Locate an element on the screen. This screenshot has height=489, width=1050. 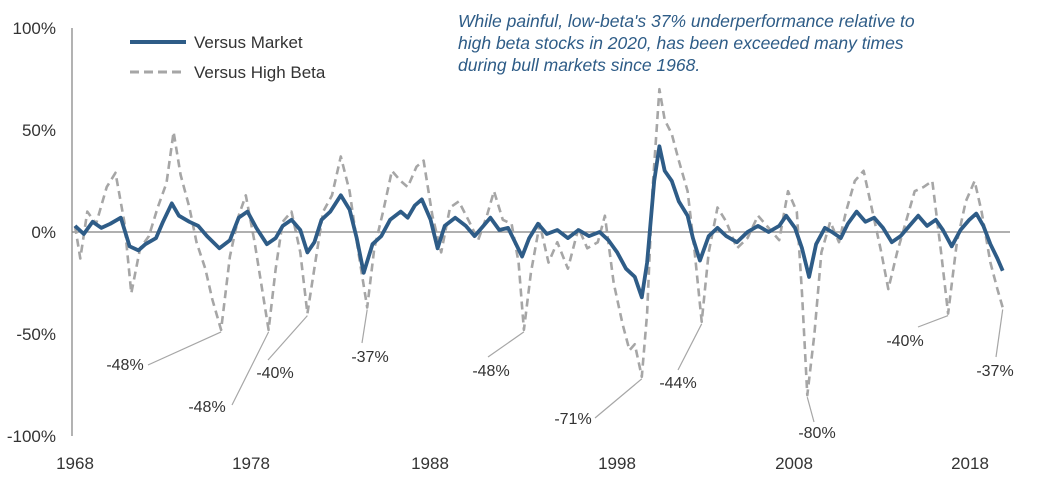
legend-label-versus-market: Versus Market is located at coordinates (248, 42).